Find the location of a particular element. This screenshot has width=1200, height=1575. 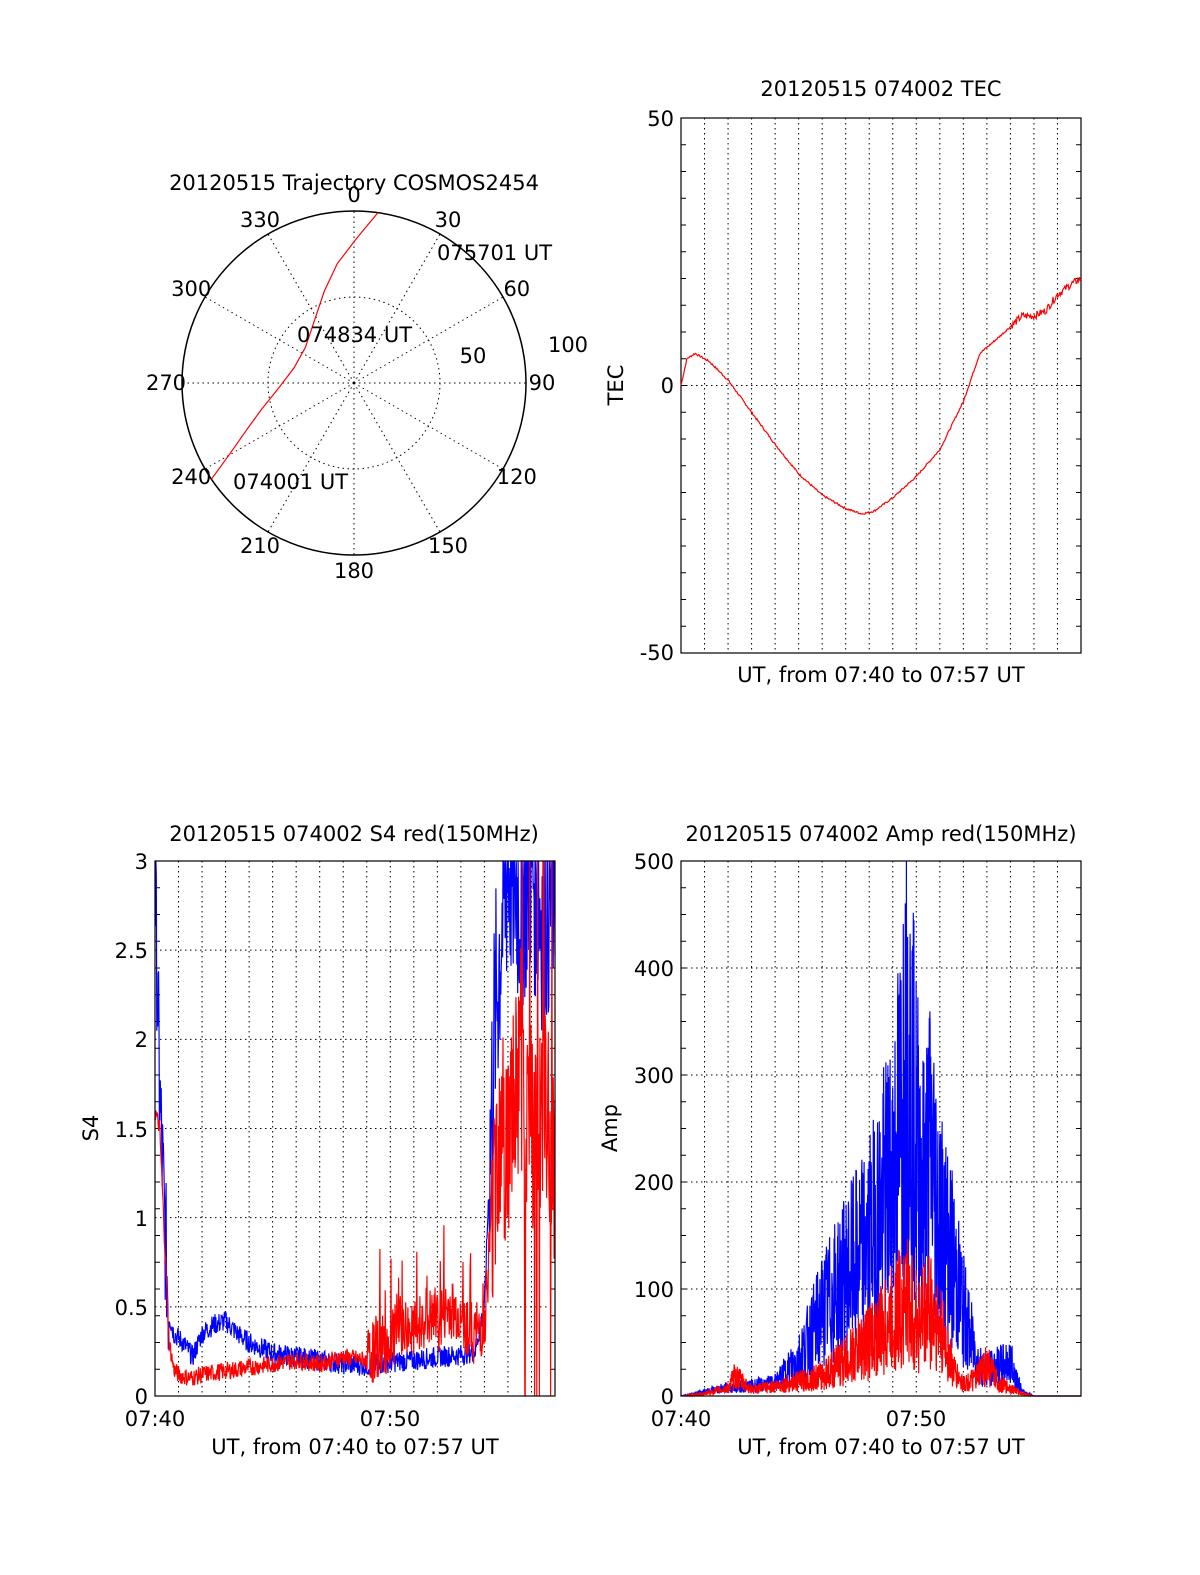

amp-ytick-100: 100 is located at coordinates (654, 1290).